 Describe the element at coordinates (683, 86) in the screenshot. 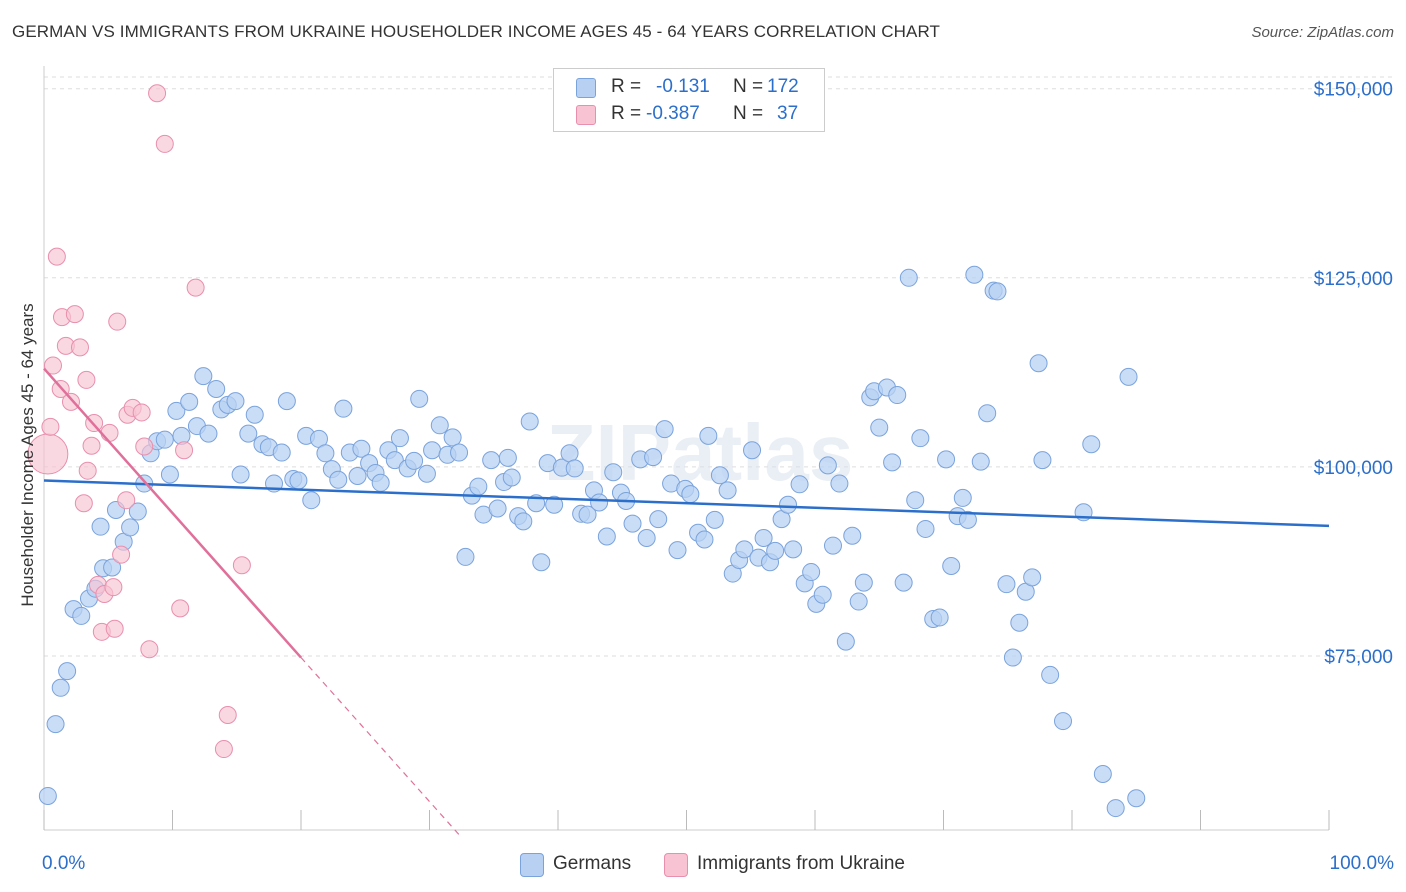

I see `legend-r-value: -0.131` at that location.